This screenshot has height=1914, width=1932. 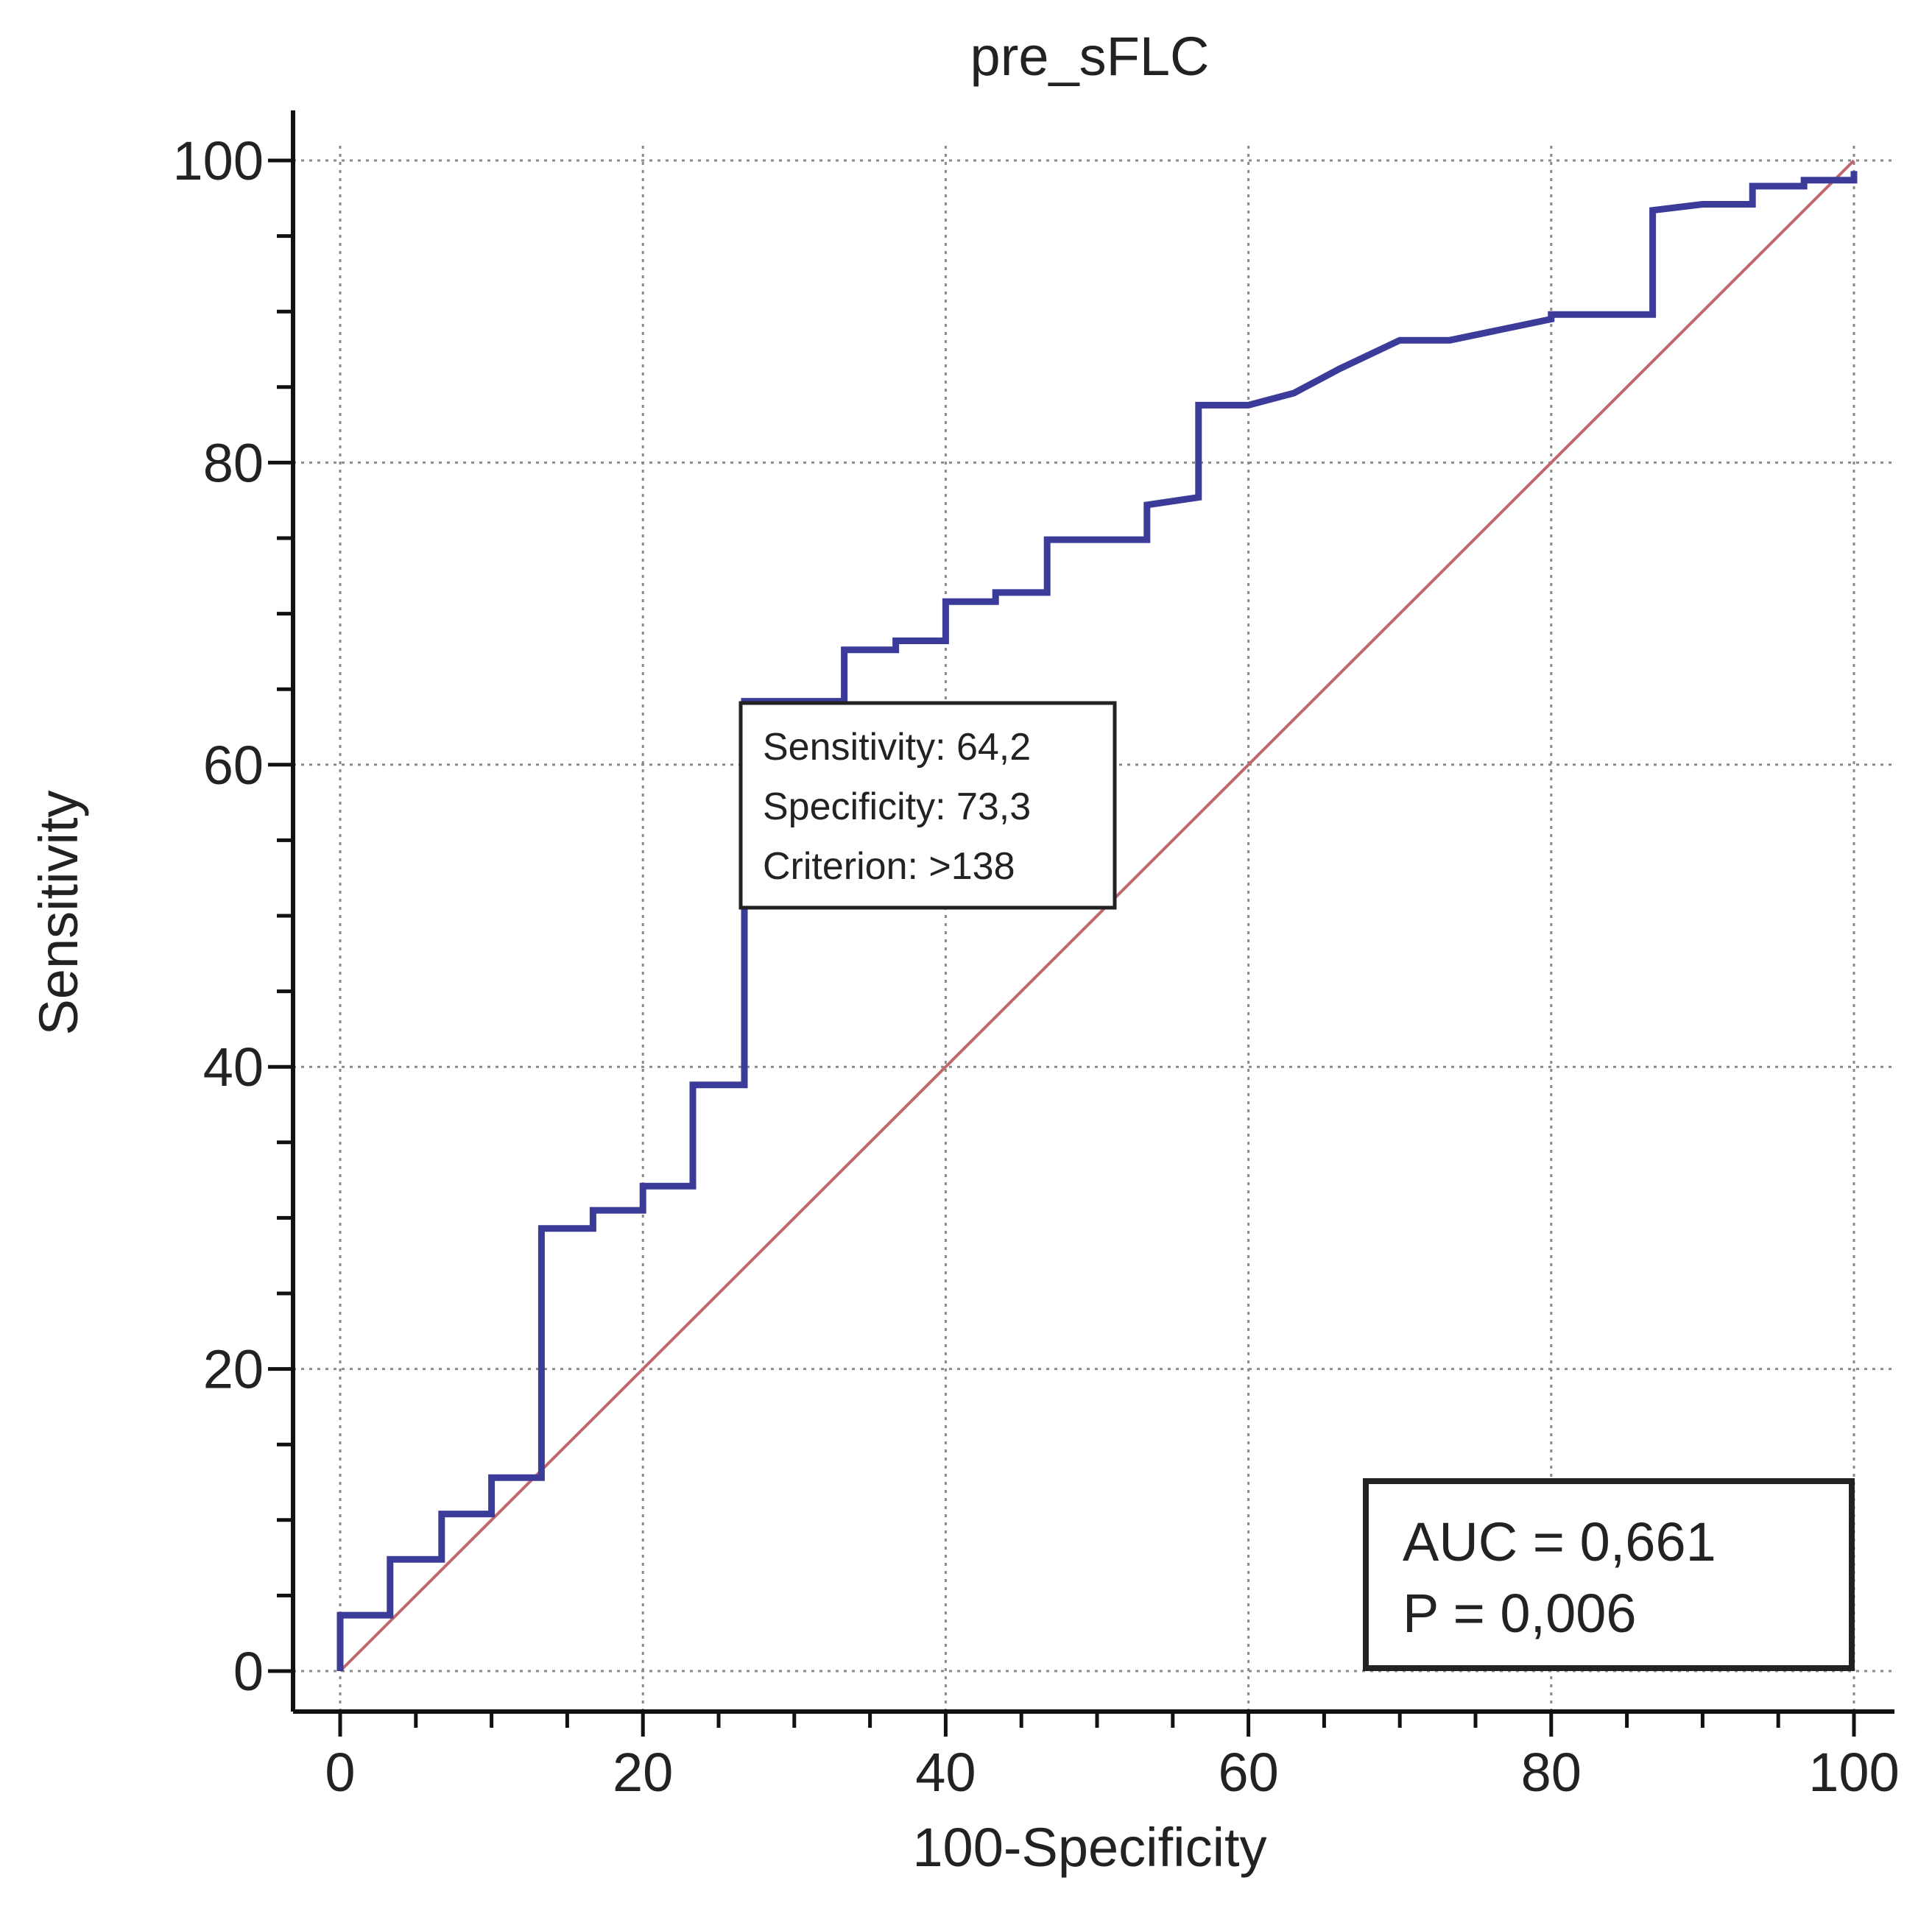 I want to click on p-value: P = 0,006, so click(x=1520, y=1614).